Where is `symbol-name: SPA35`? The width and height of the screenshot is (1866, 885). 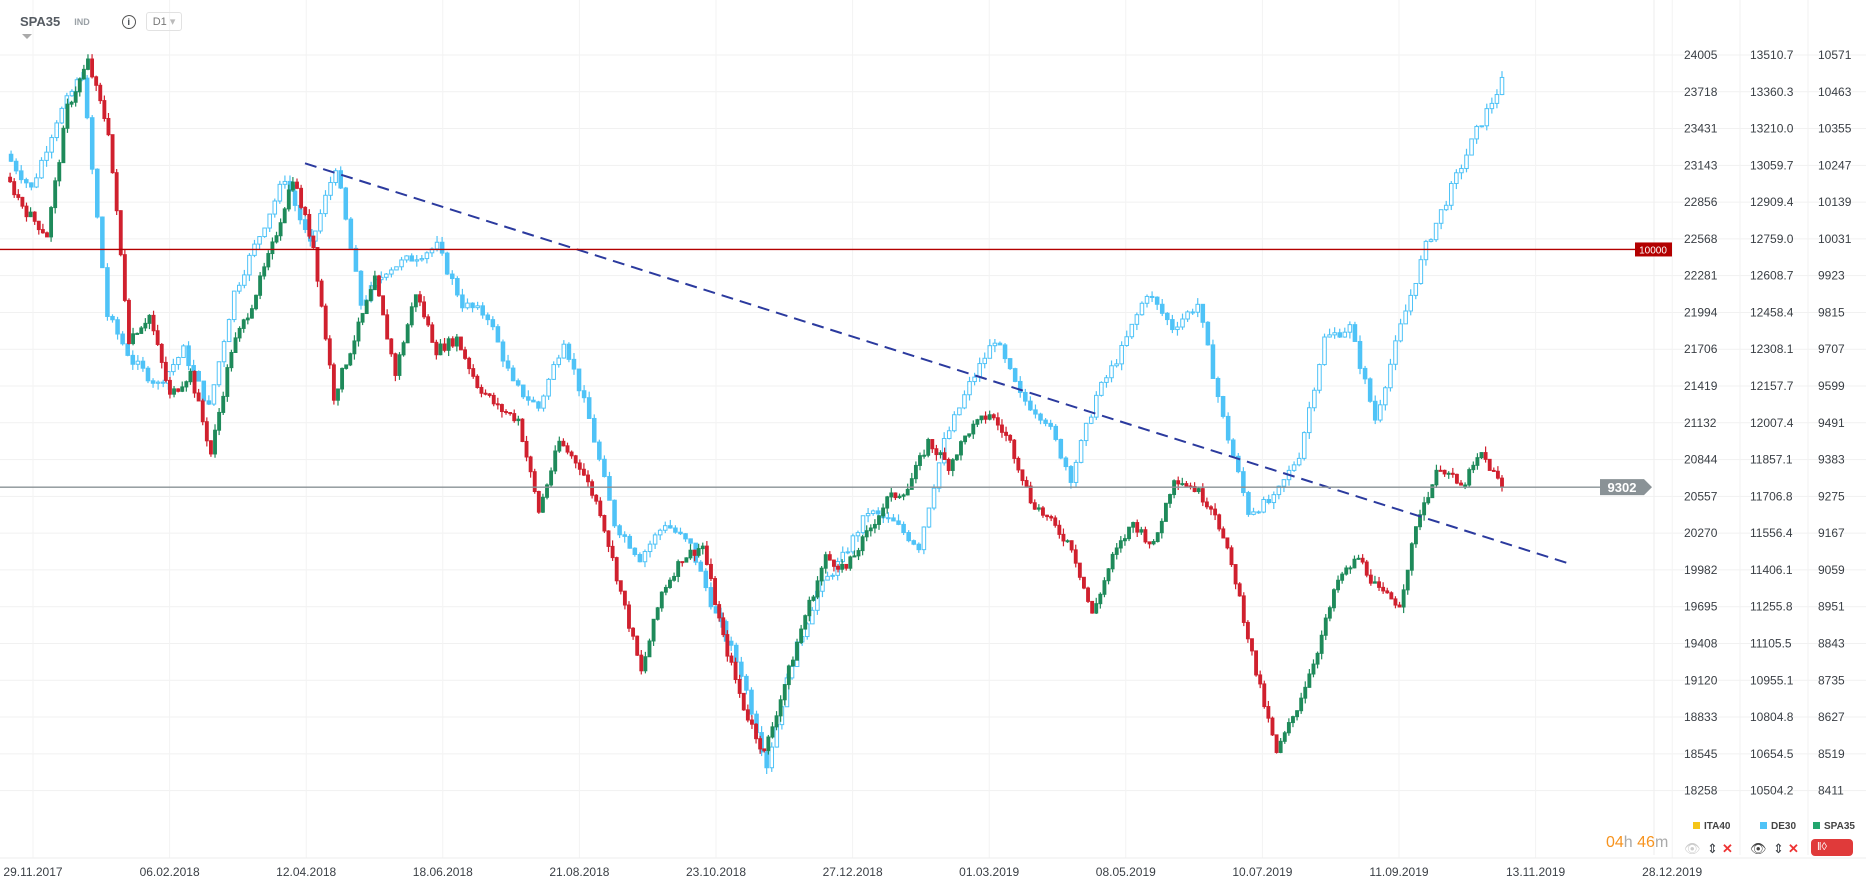
symbol-name: SPA35 is located at coordinates (40, 21).